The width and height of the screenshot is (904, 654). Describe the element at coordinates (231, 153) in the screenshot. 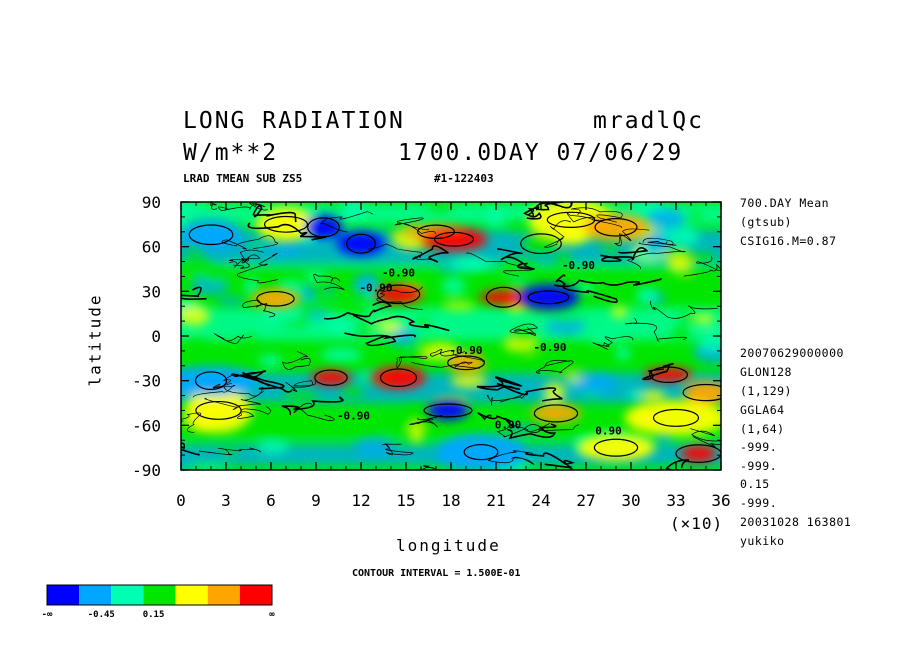

I see `units-label: W/m**2` at that location.